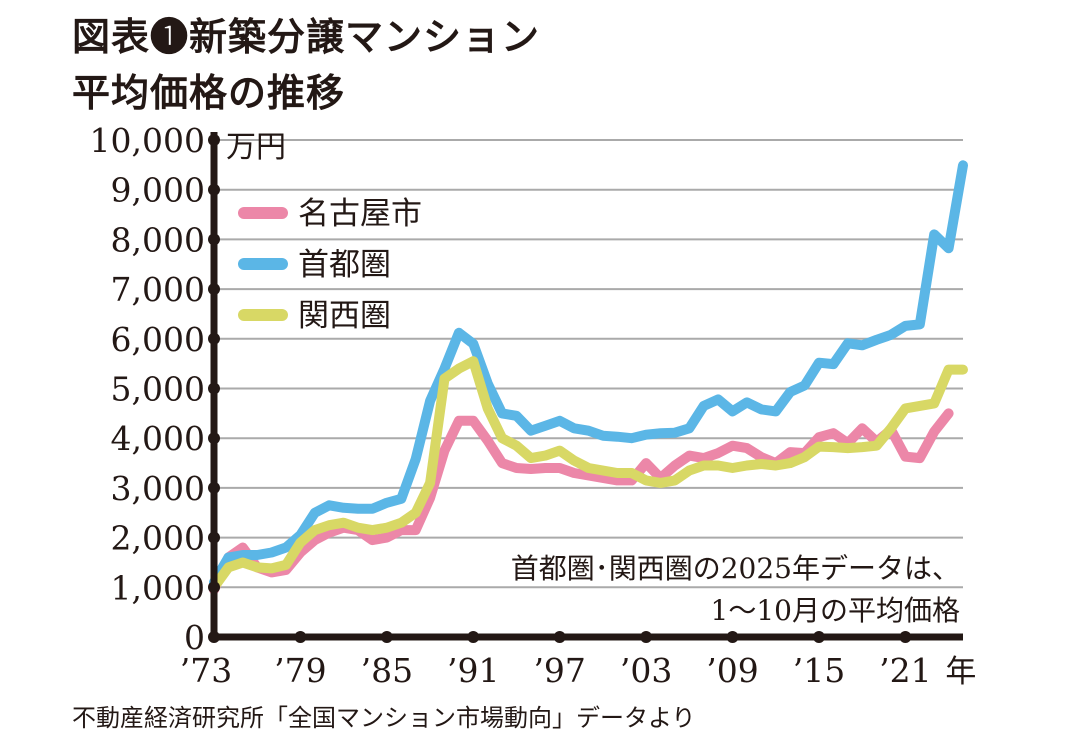  I want to click on x-tick-label: ’15, so click(819, 670).